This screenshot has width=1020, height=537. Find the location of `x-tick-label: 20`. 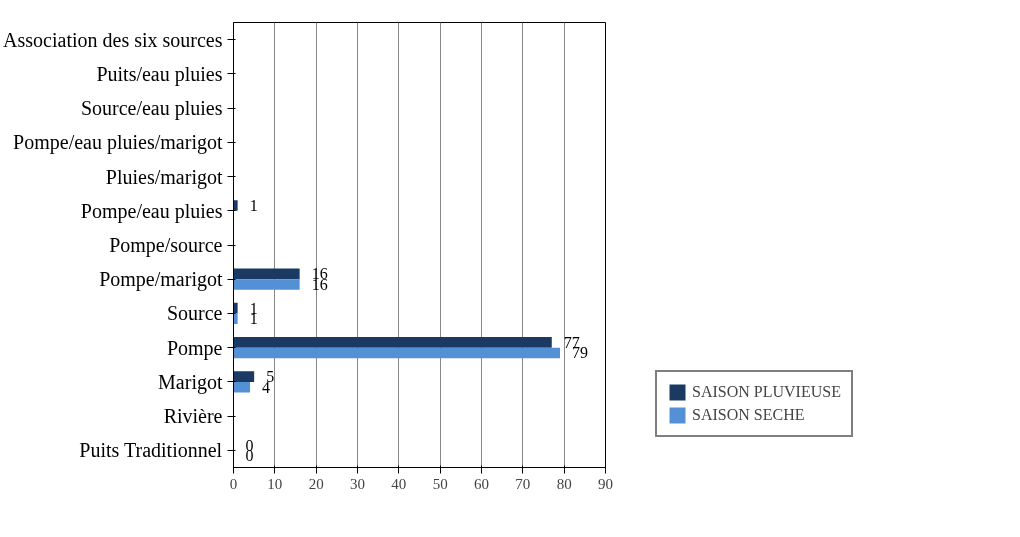

x-tick-label: 20 is located at coordinates (316, 483).